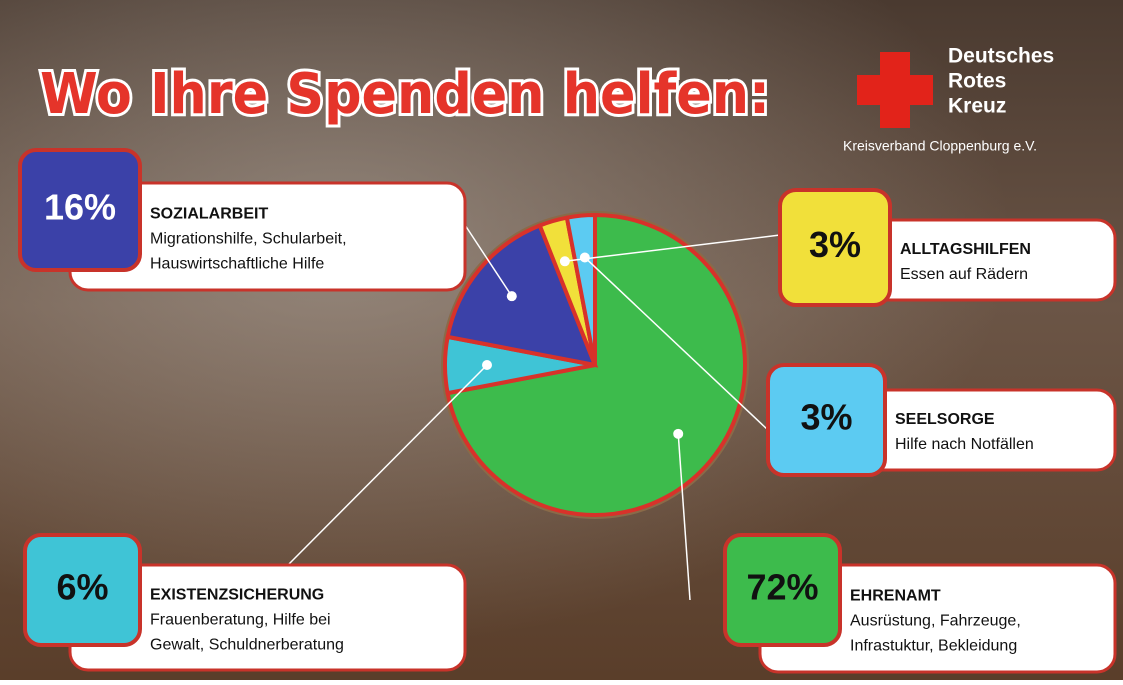 The image size is (1123, 685). Describe the element at coordinates (977, 81) in the screenshot. I see `logo-line: Rotes` at that location.